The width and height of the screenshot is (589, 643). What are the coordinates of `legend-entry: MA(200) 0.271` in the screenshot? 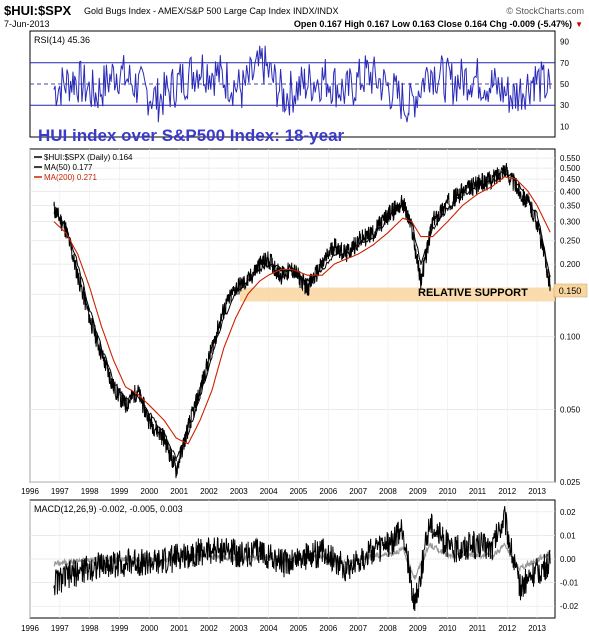 It's located at (70, 177).